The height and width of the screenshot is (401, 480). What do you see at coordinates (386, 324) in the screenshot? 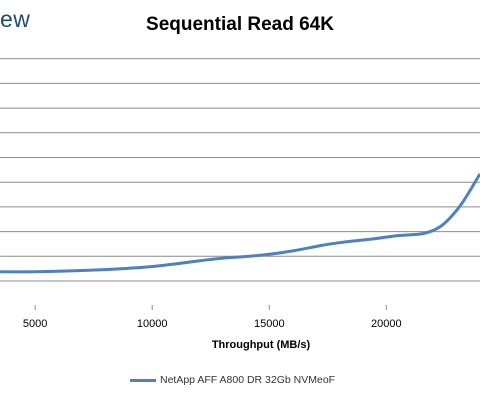
I see `x-tick-label: 20000` at bounding box center [386, 324].